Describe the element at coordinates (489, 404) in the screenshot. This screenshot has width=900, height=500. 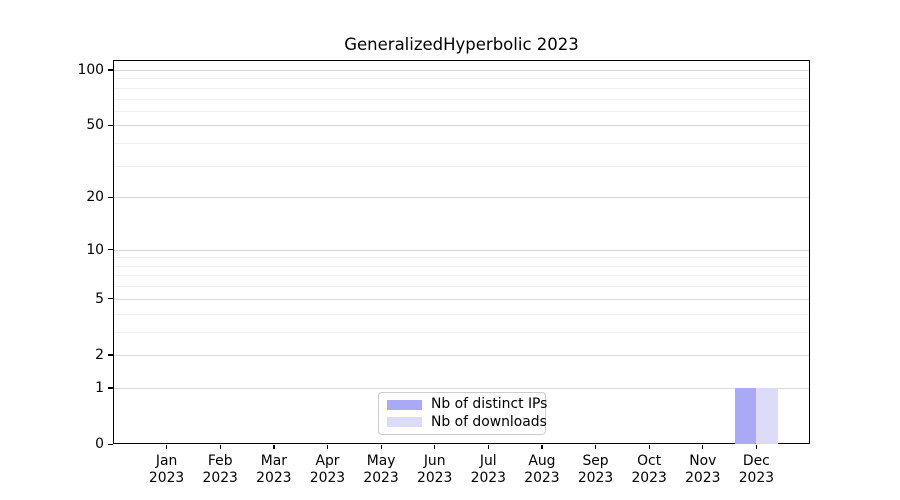
I see `legend-label-distinct-ips: Nb of distinct IPs` at that location.